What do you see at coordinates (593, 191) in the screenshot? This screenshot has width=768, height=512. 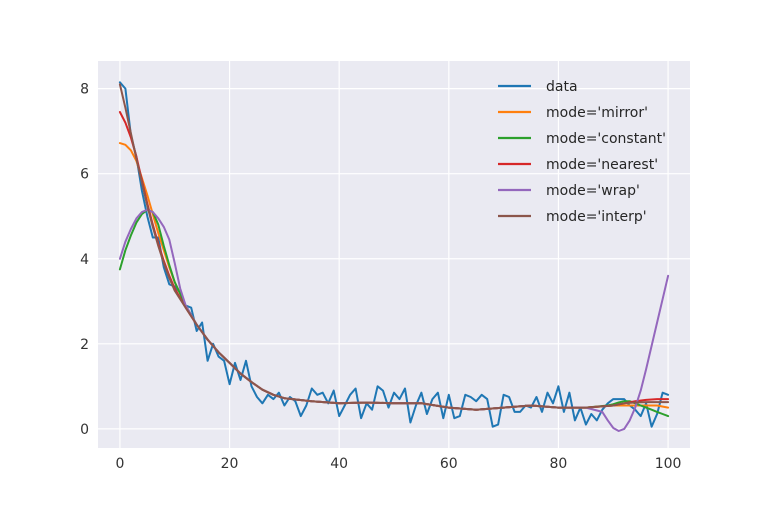 I see `legend-label: mode='wrap'` at bounding box center [593, 191].